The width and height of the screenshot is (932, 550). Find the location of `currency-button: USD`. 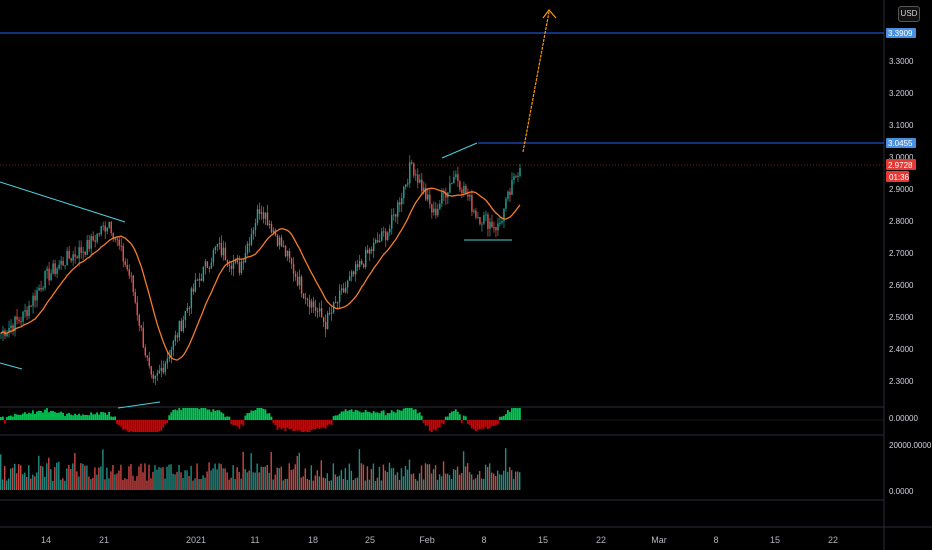

currency-button: USD is located at coordinates (909, 14).